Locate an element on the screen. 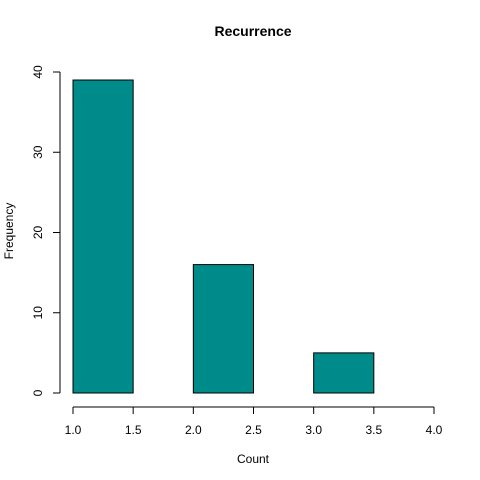 The height and width of the screenshot is (480, 480). chart-title: Recurrence is located at coordinates (252, 31).